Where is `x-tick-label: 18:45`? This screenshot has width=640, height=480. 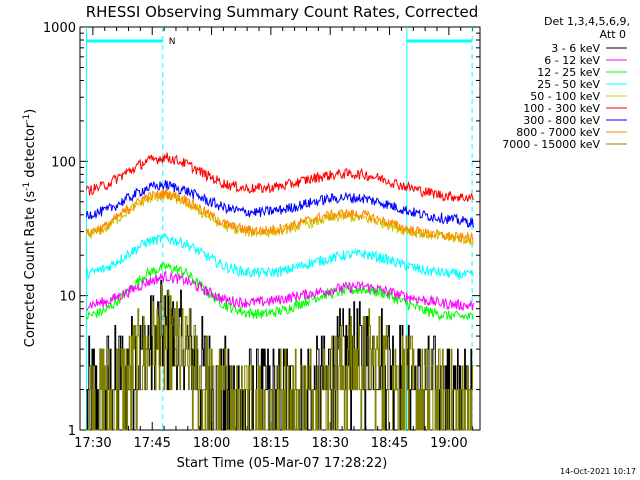 x-tick-label: 18:45 is located at coordinates (389, 443).